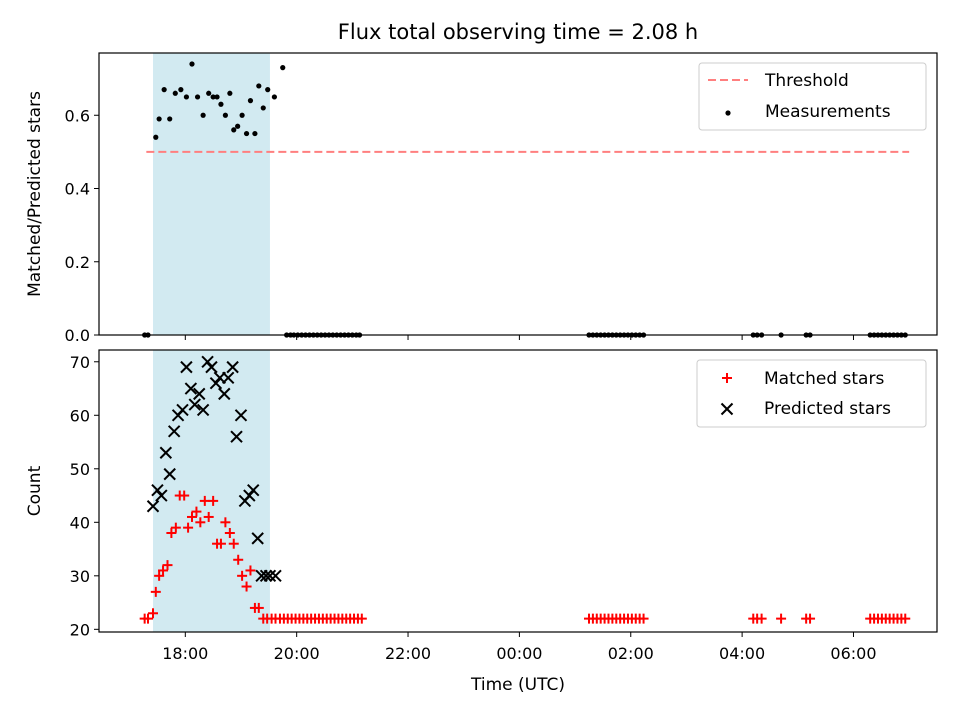 This screenshot has width=960, height=720. Describe the element at coordinates (297, 653) in the screenshot. I see `bottom-x-tick-label: 20:00` at that location.